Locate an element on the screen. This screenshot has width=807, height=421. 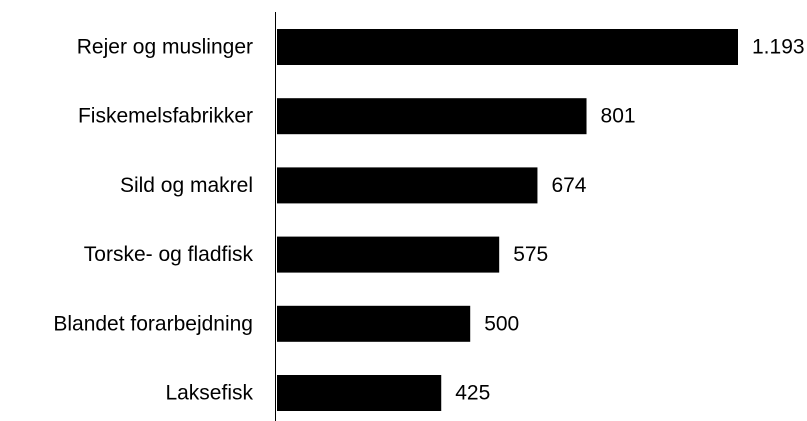
value-label: 425 is located at coordinates (472, 393).